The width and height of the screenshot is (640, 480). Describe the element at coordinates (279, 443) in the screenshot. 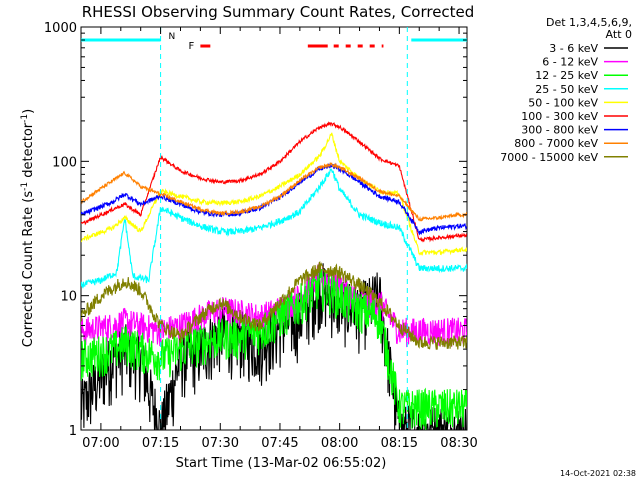

I see `x-tick-label: 07:45` at that location.